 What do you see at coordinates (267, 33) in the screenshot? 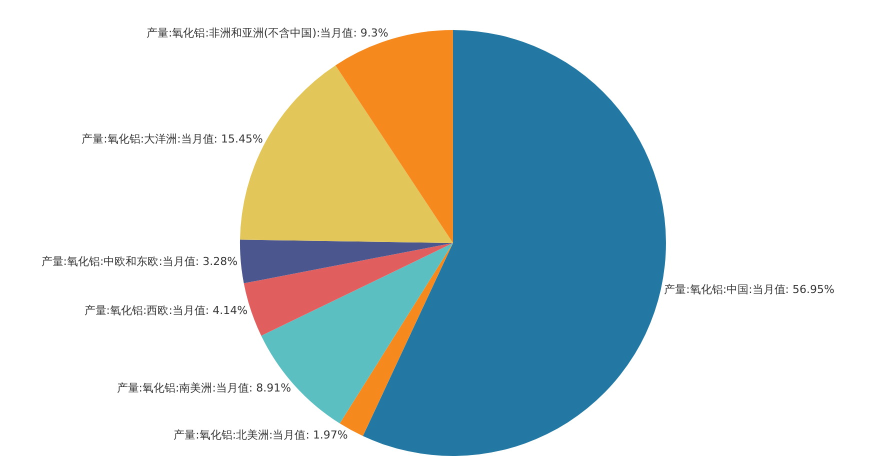
I see `slice-label: 产量:氧化铝:非洲和亚洲(不含中国):当月值: 9.3%` at bounding box center [267, 33].